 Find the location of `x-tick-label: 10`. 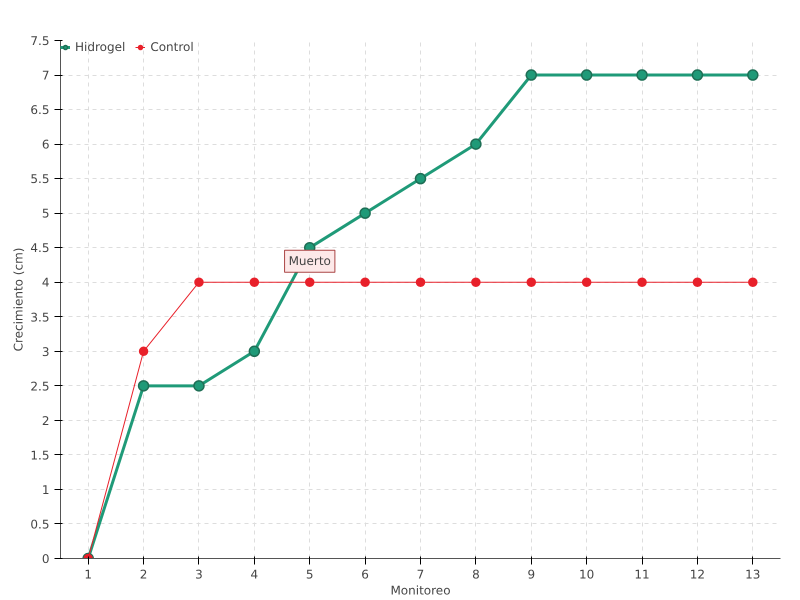

x-tick-label: 10 is located at coordinates (586, 575).